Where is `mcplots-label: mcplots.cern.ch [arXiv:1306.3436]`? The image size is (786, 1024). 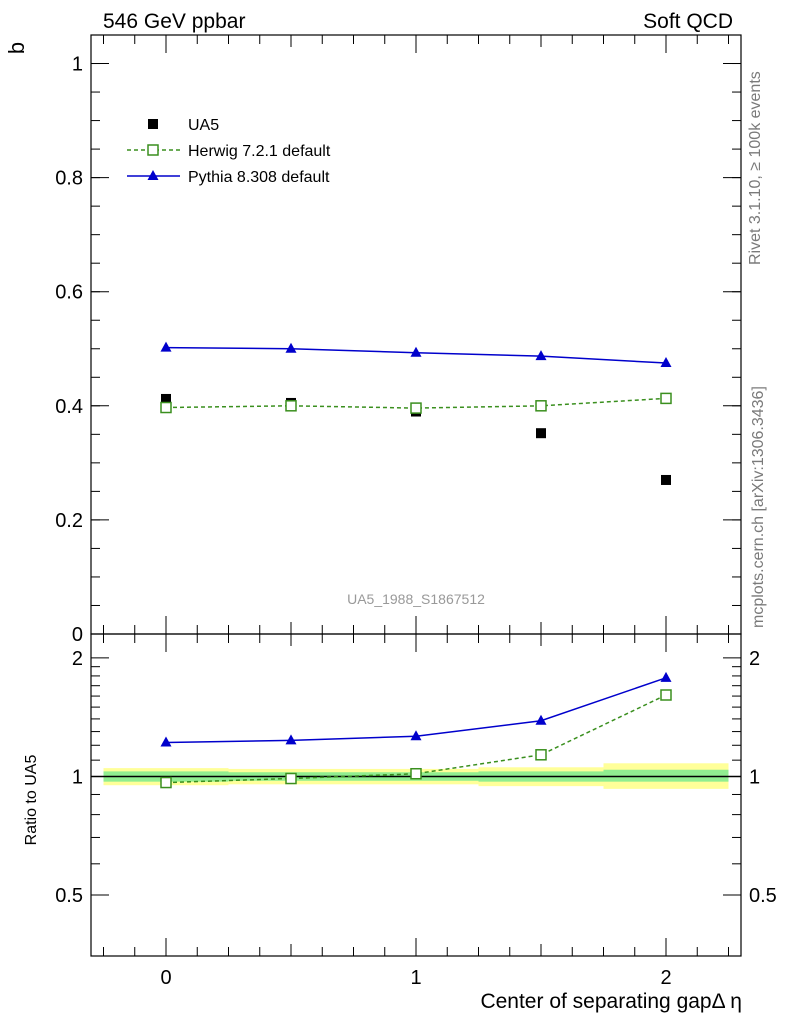 mcplots-label: mcplots.cern.ch [arXiv:1306.3436] is located at coordinates (758, 507).